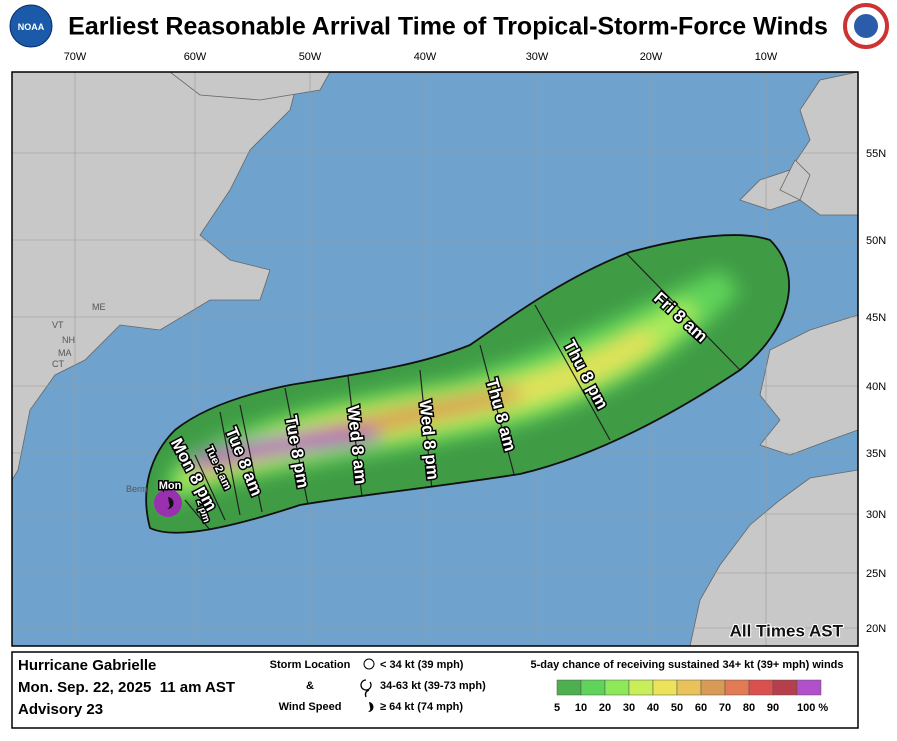  I want to click on latitude-label: 25N, so click(876, 574).